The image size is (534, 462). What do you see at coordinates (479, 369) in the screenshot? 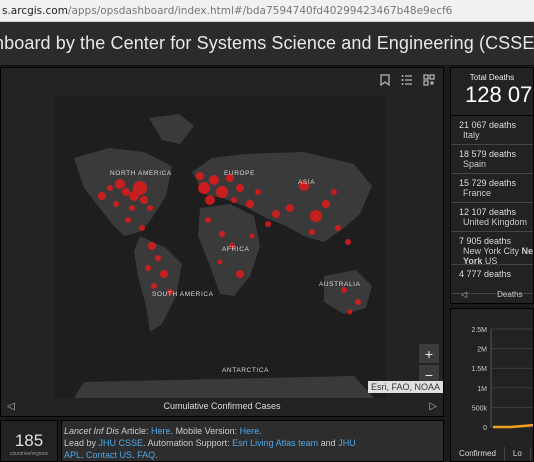
I see `y-tick-label: 1.5M` at bounding box center [479, 369].